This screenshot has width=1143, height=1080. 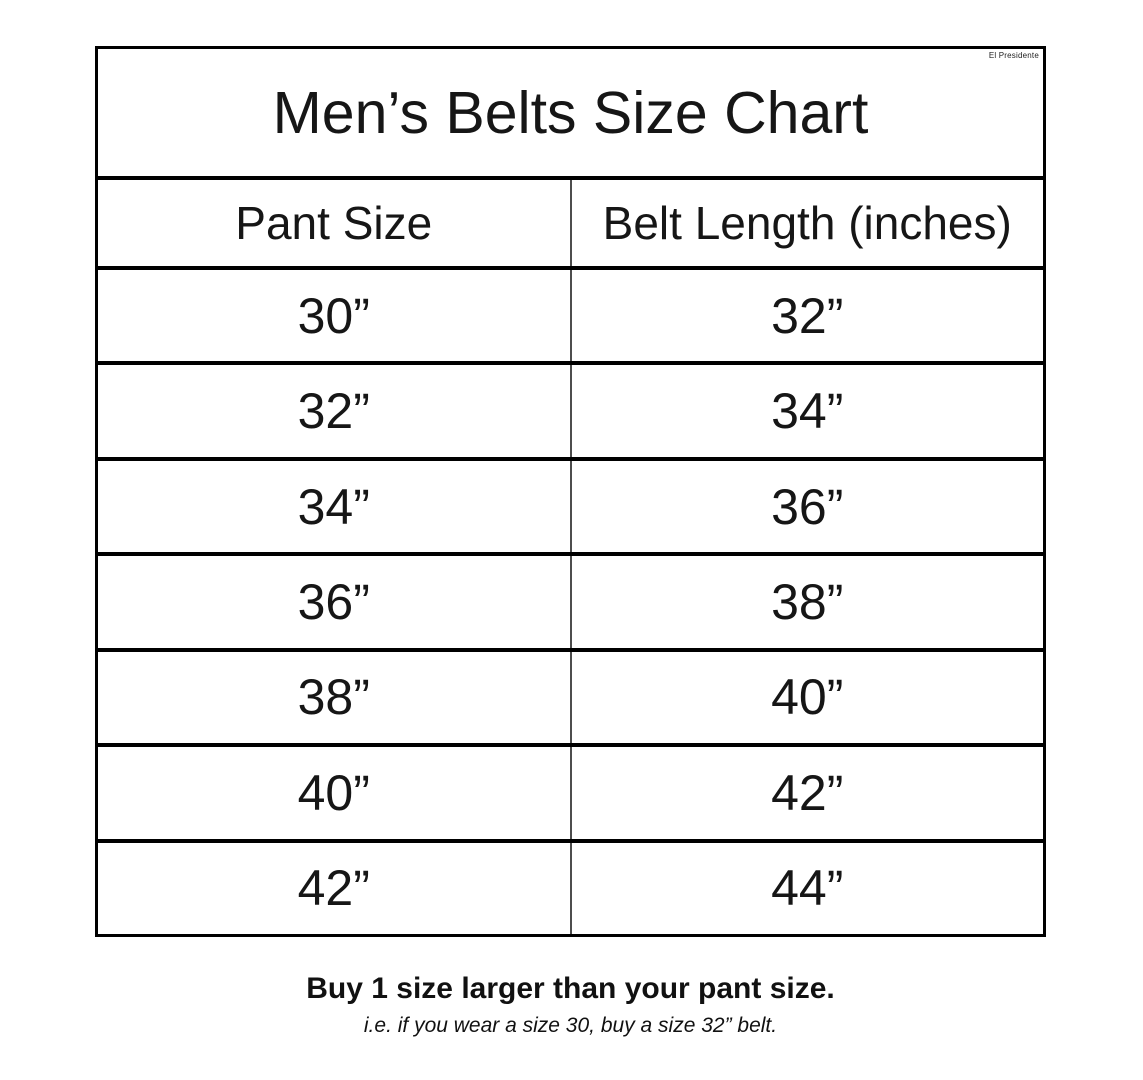 What do you see at coordinates (807, 223) in the screenshot?
I see `column-header-belt-length: Belt Length (inches)` at bounding box center [807, 223].